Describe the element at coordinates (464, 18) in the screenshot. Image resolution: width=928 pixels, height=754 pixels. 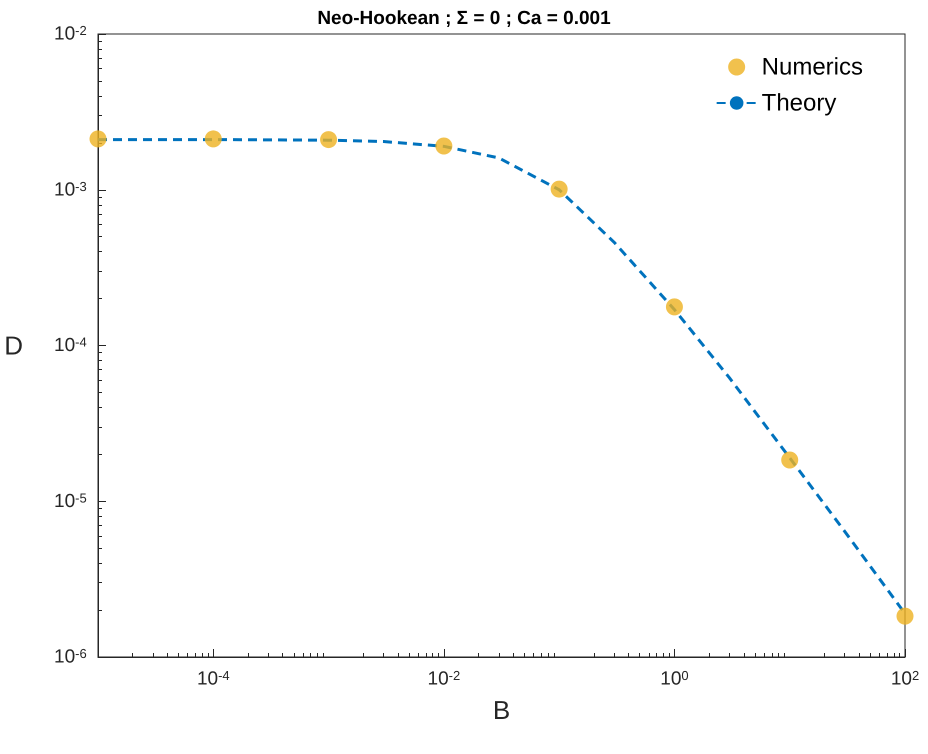
I see `chart-title: Neo-Hookean ; Σ = 0 ; Ca = 0.001` at that location.